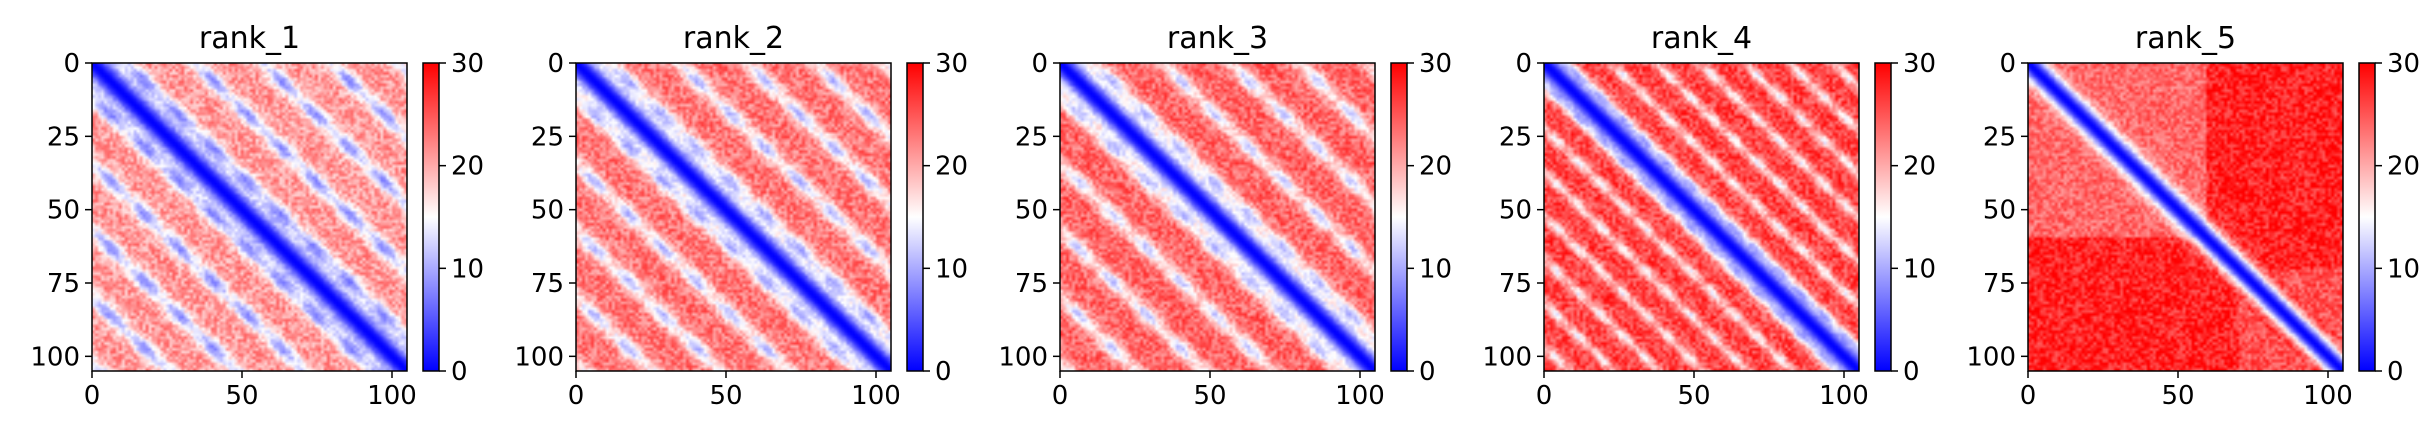 The height and width of the screenshot is (438, 2435). Describe the element at coordinates (1701, 38) in the screenshot. I see `panel-title: rank_4` at that location.